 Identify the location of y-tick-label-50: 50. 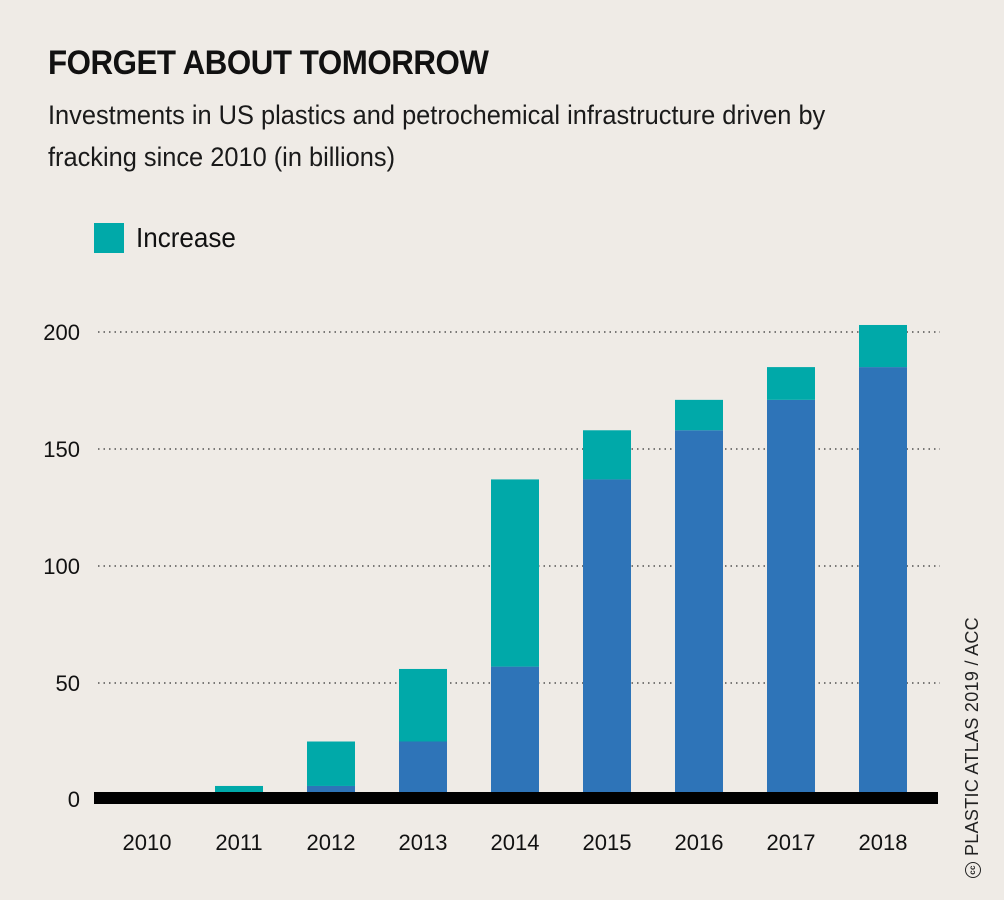
(68, 683).